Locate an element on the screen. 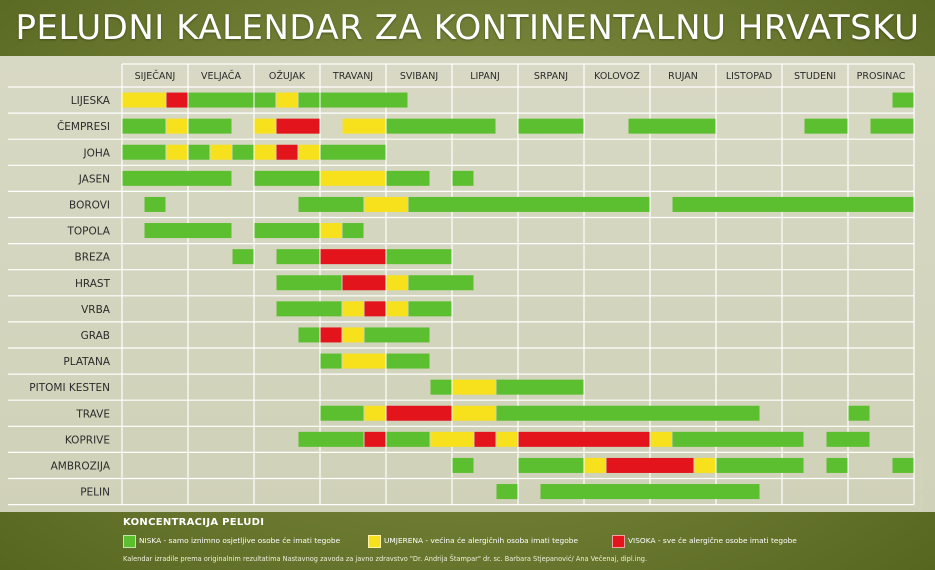  month-header: SRPANJ is located at coordinates (551, 76).